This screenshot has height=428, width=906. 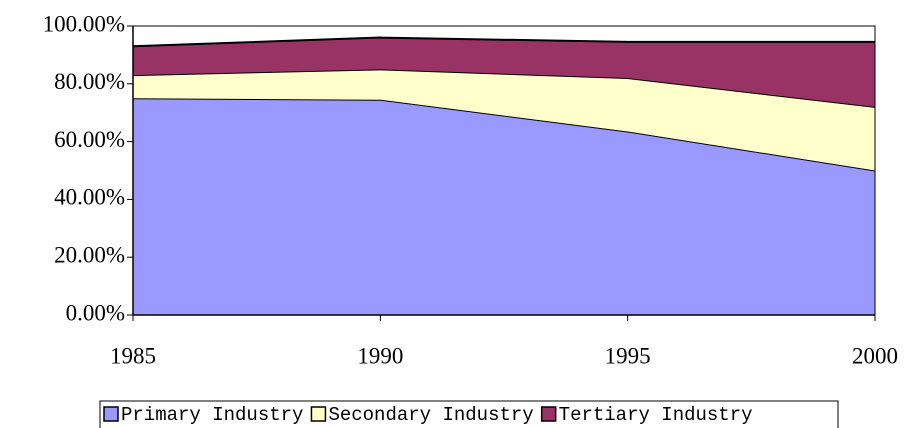 What do you see at coordinates (380, 355) in the screenshot?
I see `x-tick-label: 1990` at bounding box center [380, 355].